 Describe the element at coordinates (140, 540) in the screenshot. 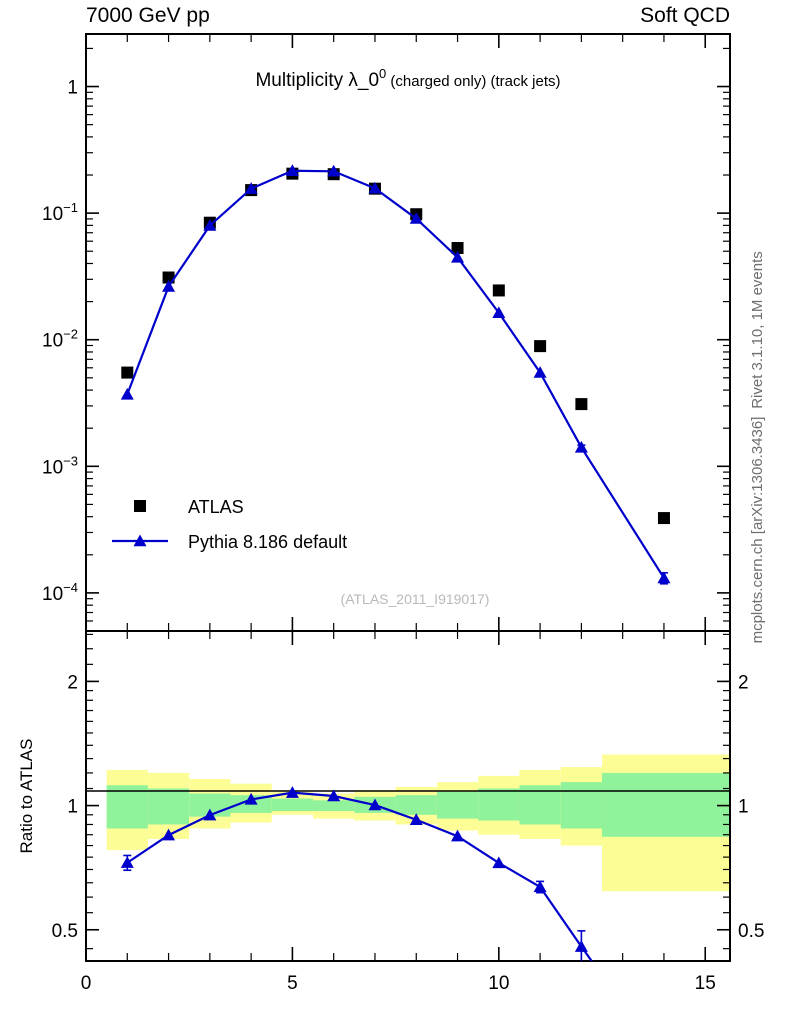

I see `legend-marker-triangle` at that location.